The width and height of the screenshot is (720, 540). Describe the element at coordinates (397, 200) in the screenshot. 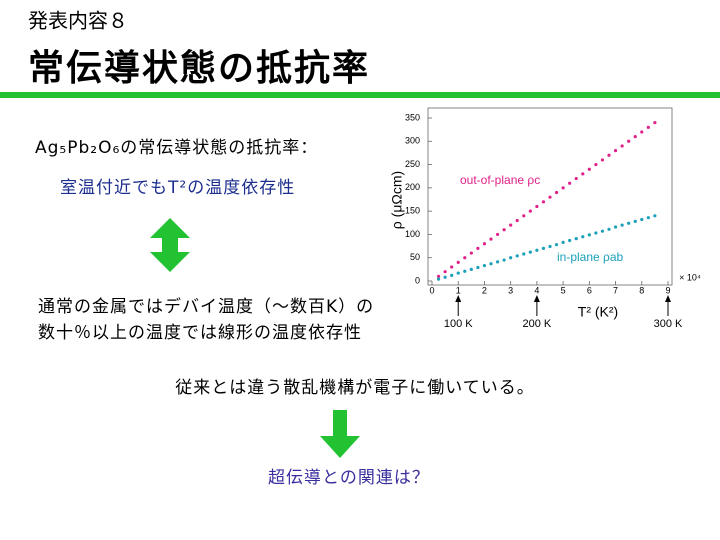

I see `y-axis-label: ρ (μΩcm)` at that location.